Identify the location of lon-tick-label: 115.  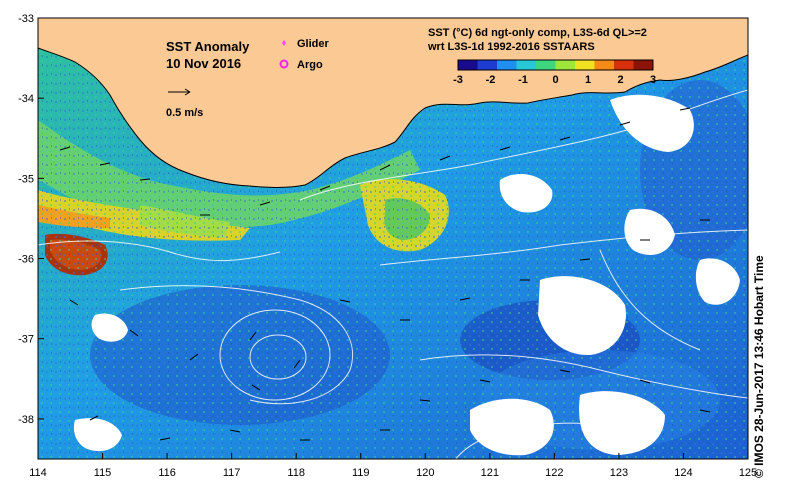
(103, 473).